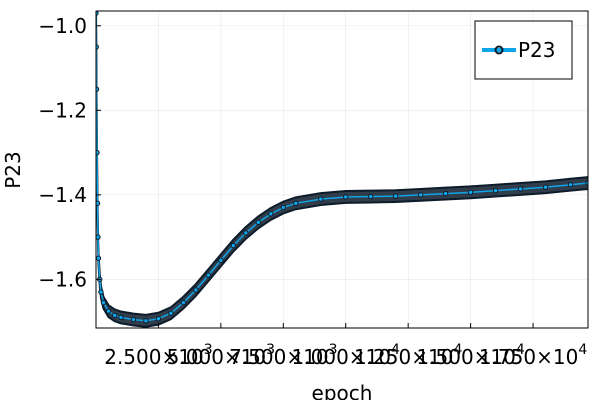 This screenshot has width=600, height=400. Describe the element at coordinates (13, 170) in the screenshot. I see `y-axis-label: P23` at that location.